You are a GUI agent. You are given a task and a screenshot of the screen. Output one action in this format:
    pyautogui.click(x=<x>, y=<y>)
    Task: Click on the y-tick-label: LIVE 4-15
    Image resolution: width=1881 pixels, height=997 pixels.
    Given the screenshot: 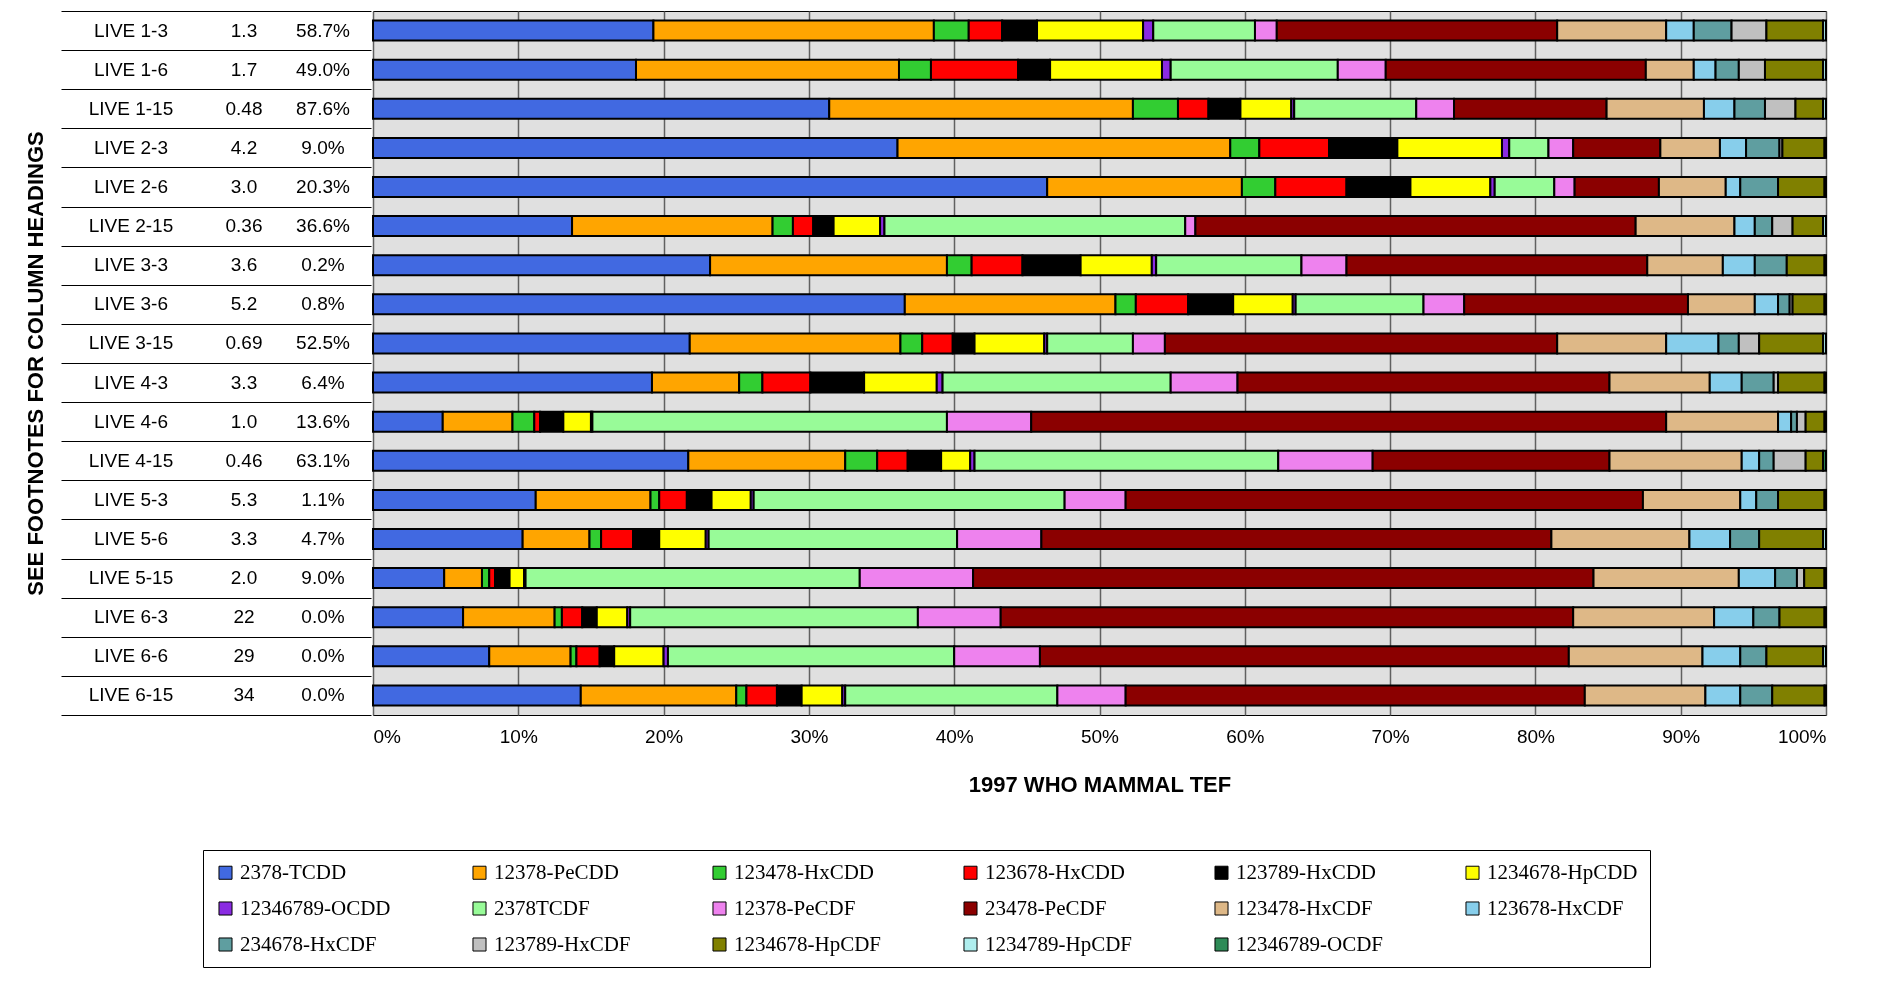 What is the action you would take?
    pyautogui.click(x=131, y=460)
    